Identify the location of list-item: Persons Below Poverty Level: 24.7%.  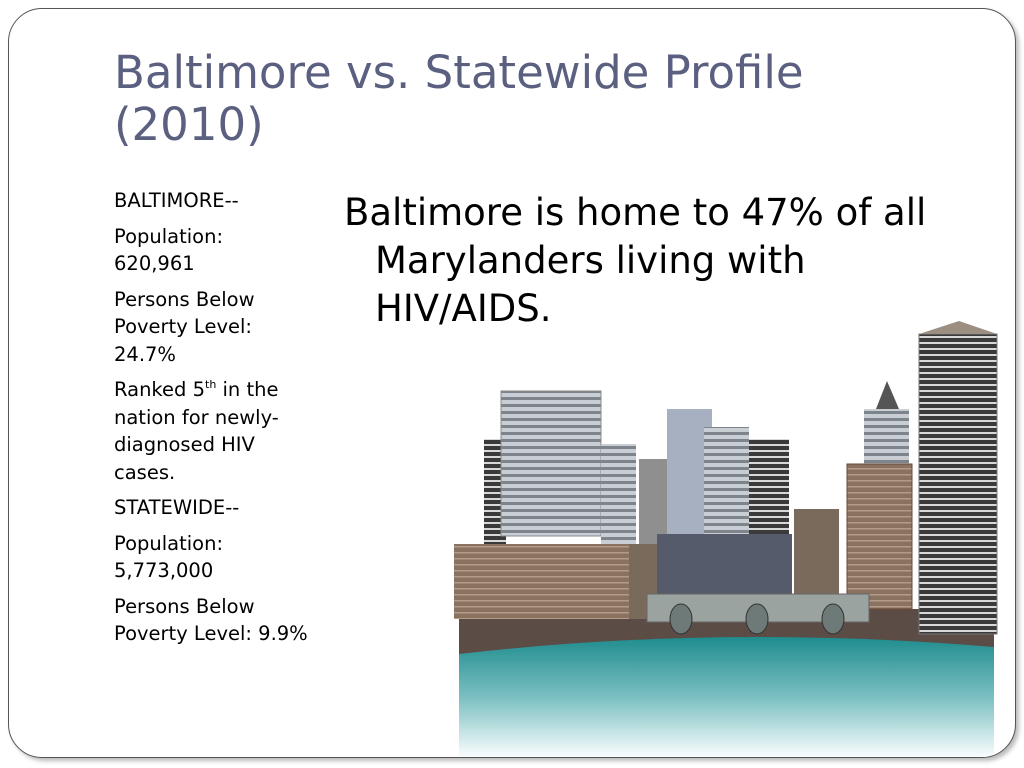
(184, 326).